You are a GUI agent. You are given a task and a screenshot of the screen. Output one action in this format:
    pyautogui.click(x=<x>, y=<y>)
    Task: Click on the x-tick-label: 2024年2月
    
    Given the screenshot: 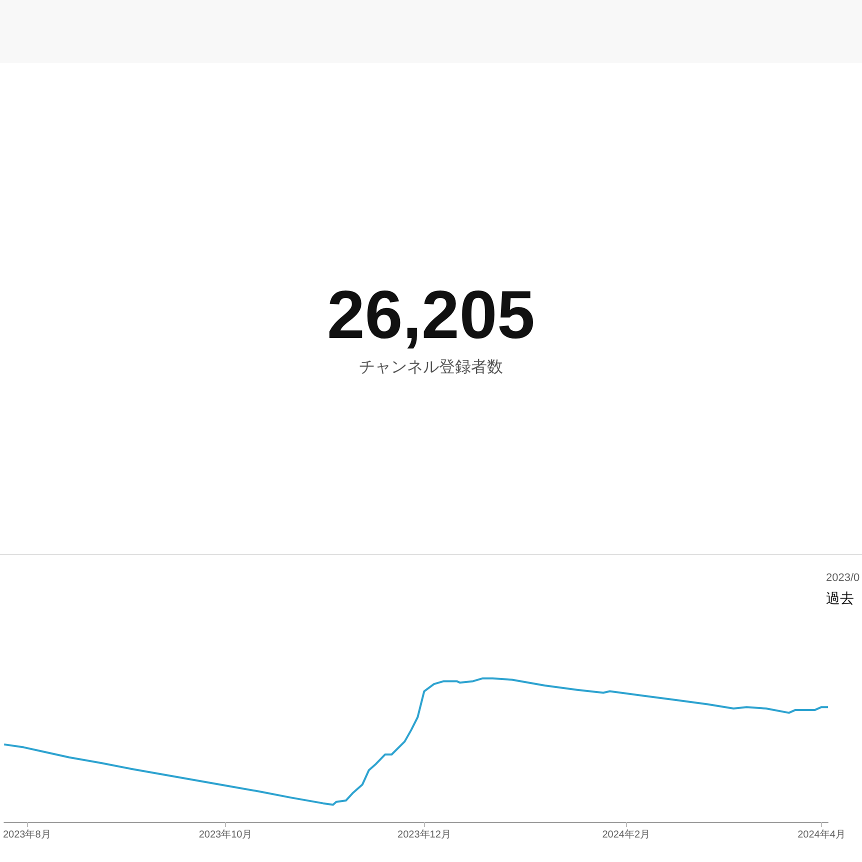 What is the action you would take?
    pyautogui.click(x=626, y=834)
    